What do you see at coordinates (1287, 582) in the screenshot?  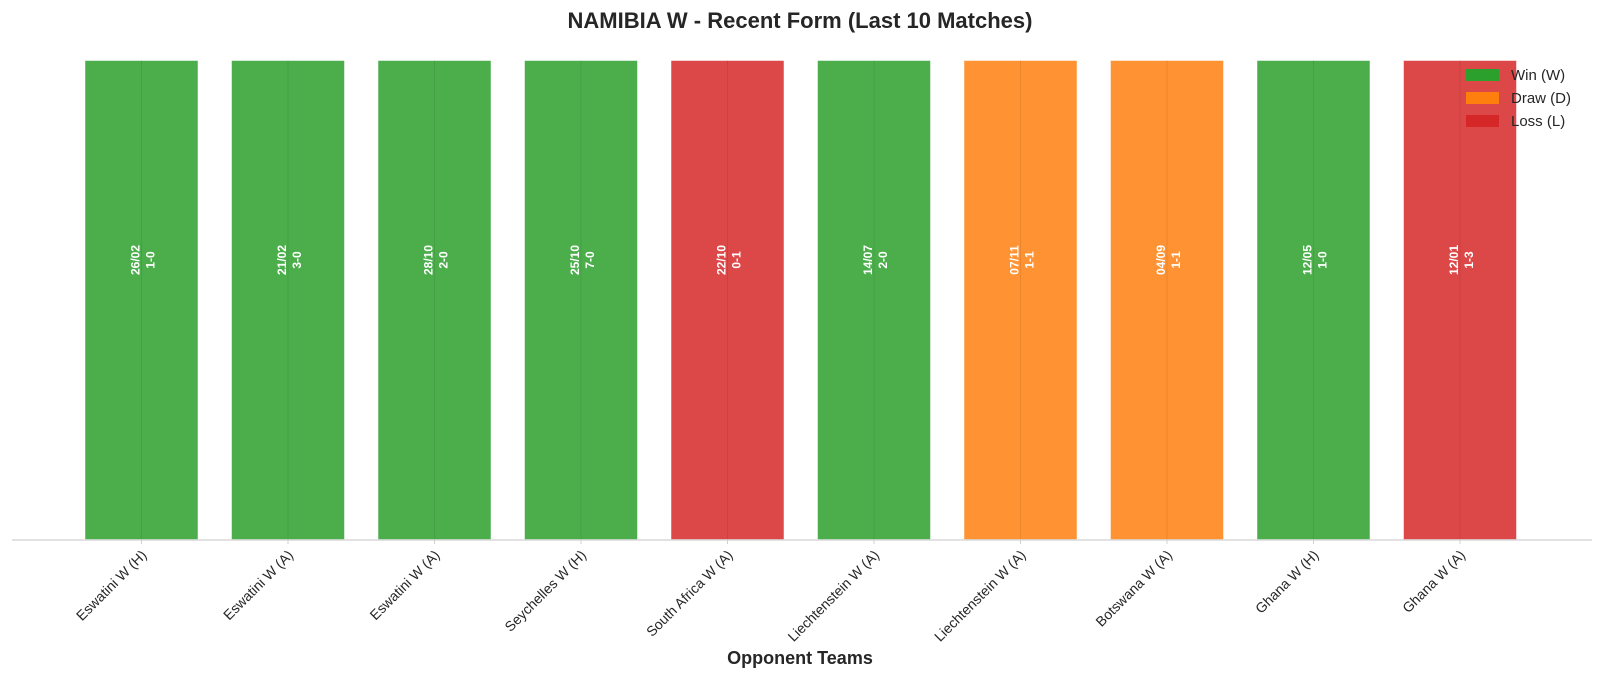 I see `x-tick-label: Ghana W (H)` at bounding box center [1287, 582].